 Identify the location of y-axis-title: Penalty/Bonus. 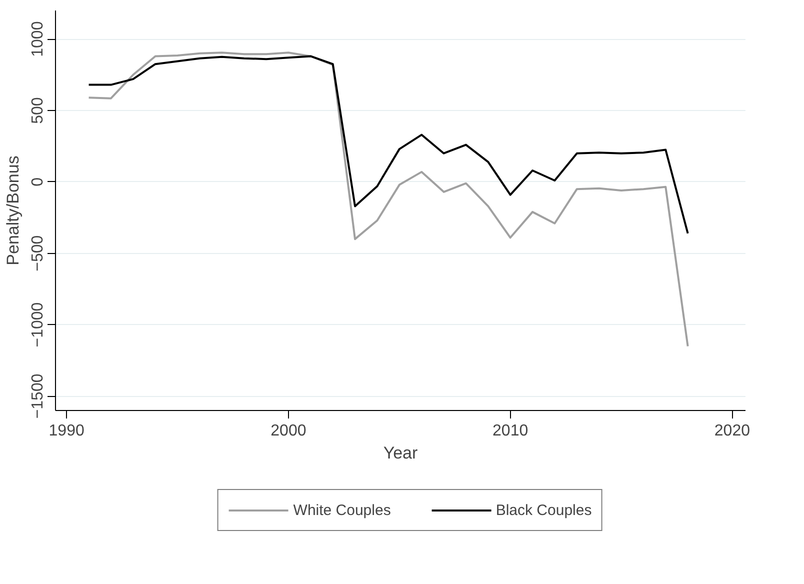
(13, 211).